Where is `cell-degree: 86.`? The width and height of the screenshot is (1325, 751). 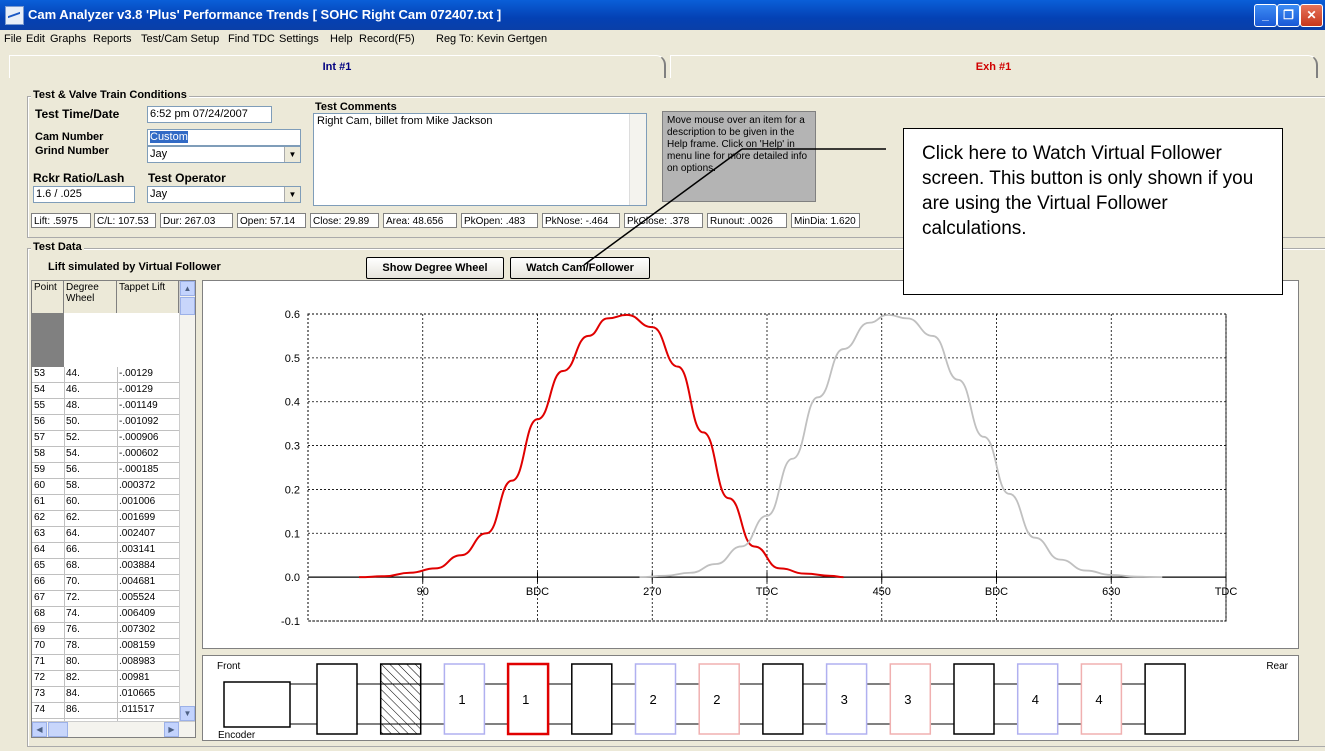 cell-degree: 86. is located at coordinates (73, 709).